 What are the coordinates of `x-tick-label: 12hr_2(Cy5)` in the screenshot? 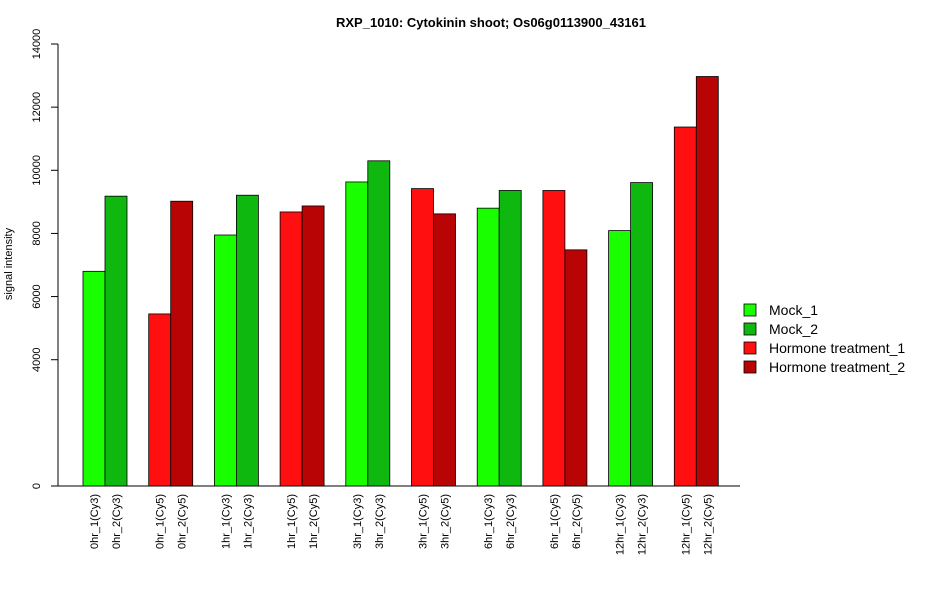 It's located at (708, 524).